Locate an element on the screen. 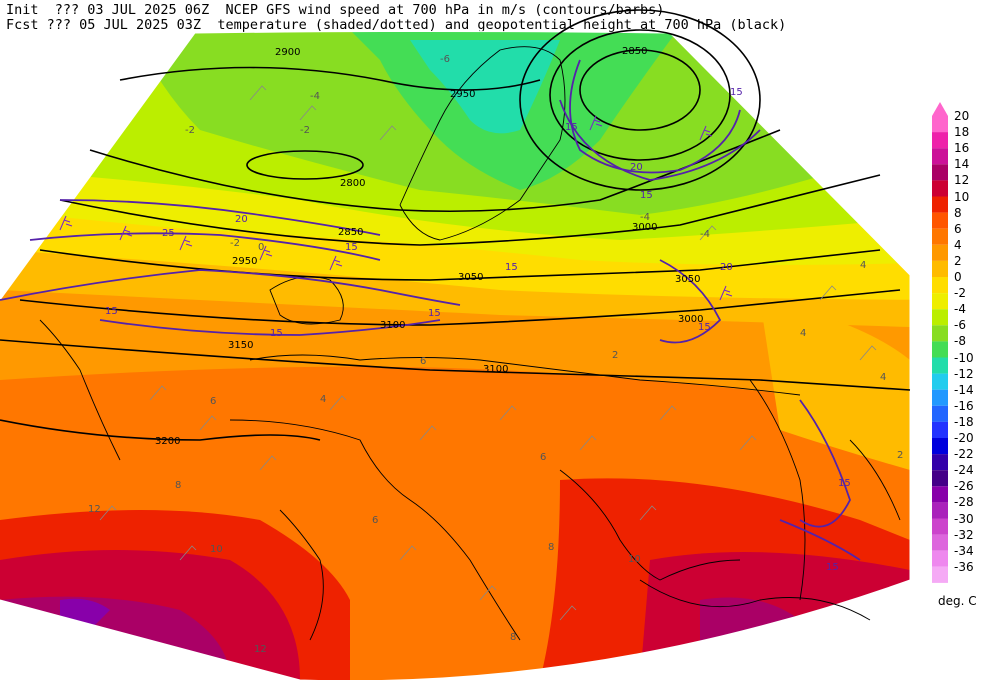 The image size is (1000, 680). colorbar-label: -32 is located at coordinates (964, 534).